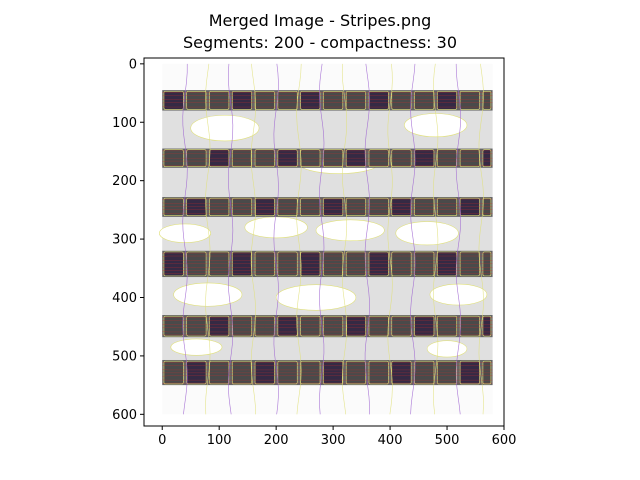  What do you see at coordinates (327, 348) in the screenshot?
I see `light-band` at bounding box center [327, 348].